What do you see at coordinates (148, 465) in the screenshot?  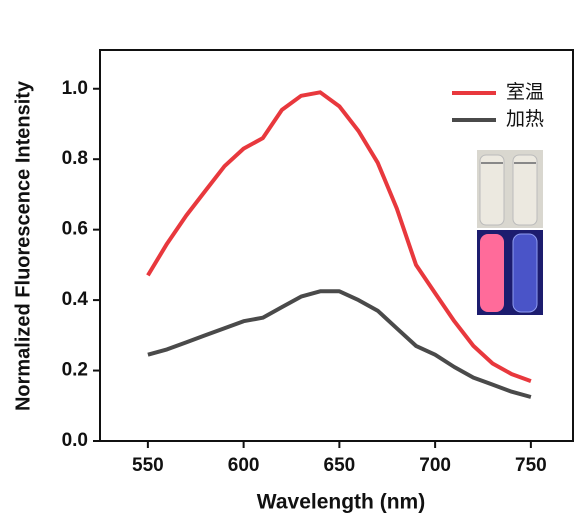 I see `x-tick-label: 550` at bounding box center [148, 465].